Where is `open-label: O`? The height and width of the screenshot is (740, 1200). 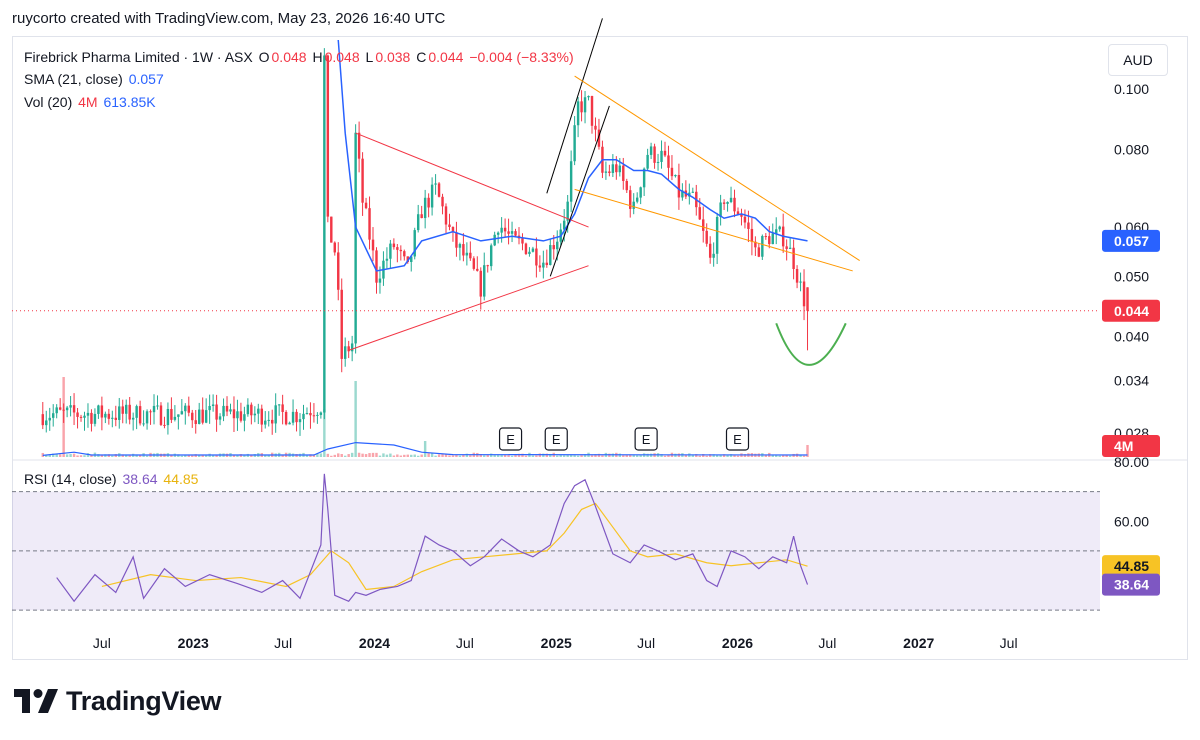 open-label: O is located at coordinates (264, 57).